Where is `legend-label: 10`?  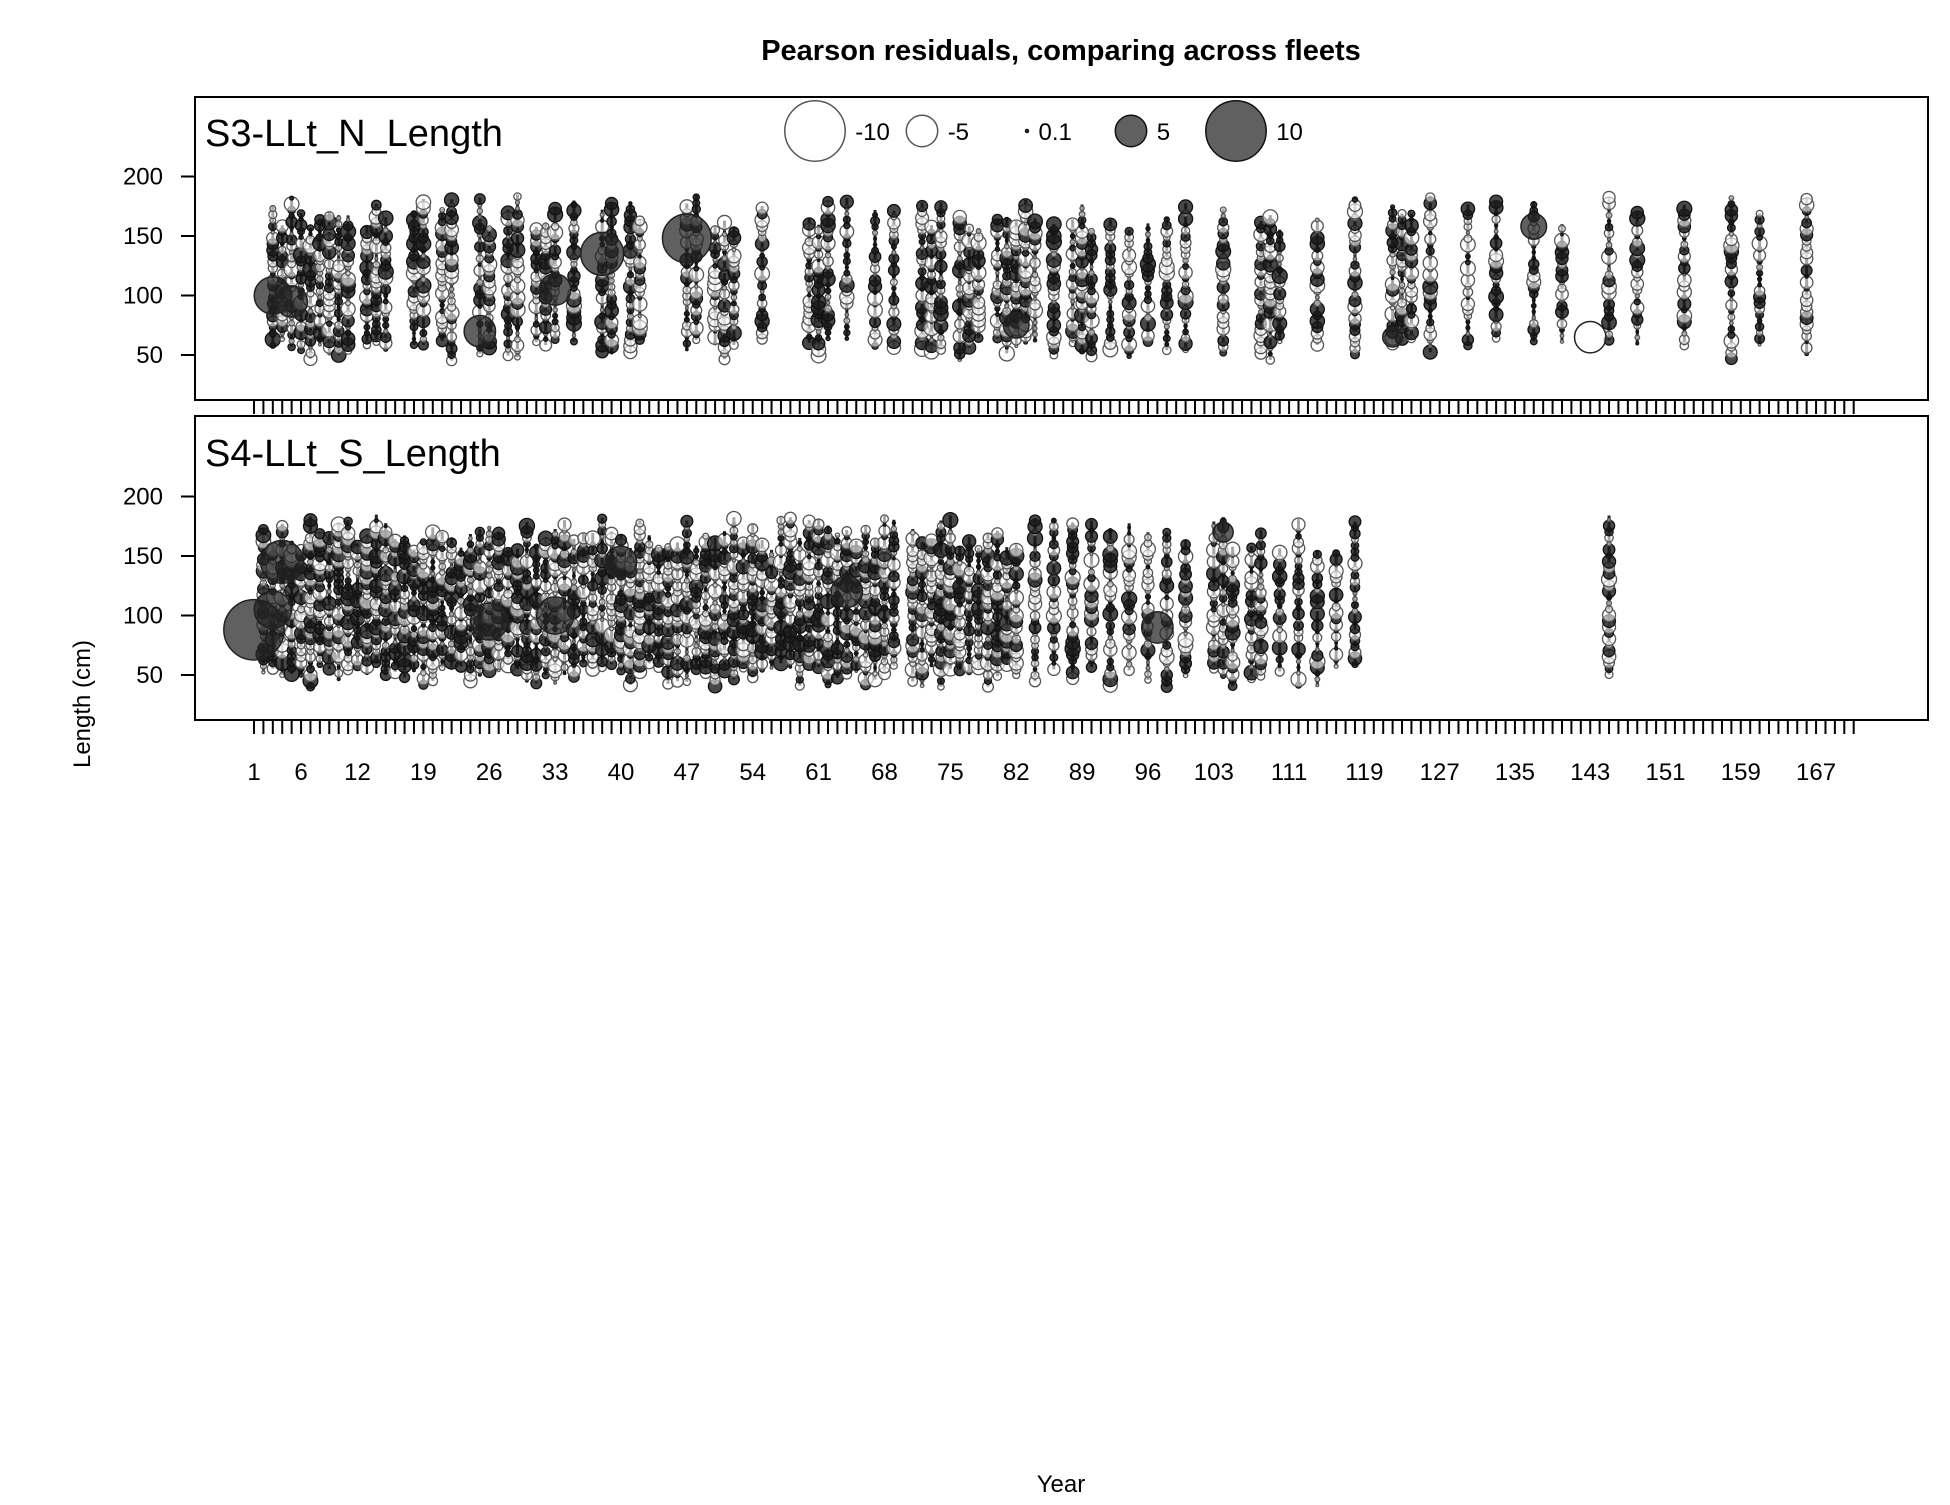
legend-label: 10 is located at coordinates (1289, 132).